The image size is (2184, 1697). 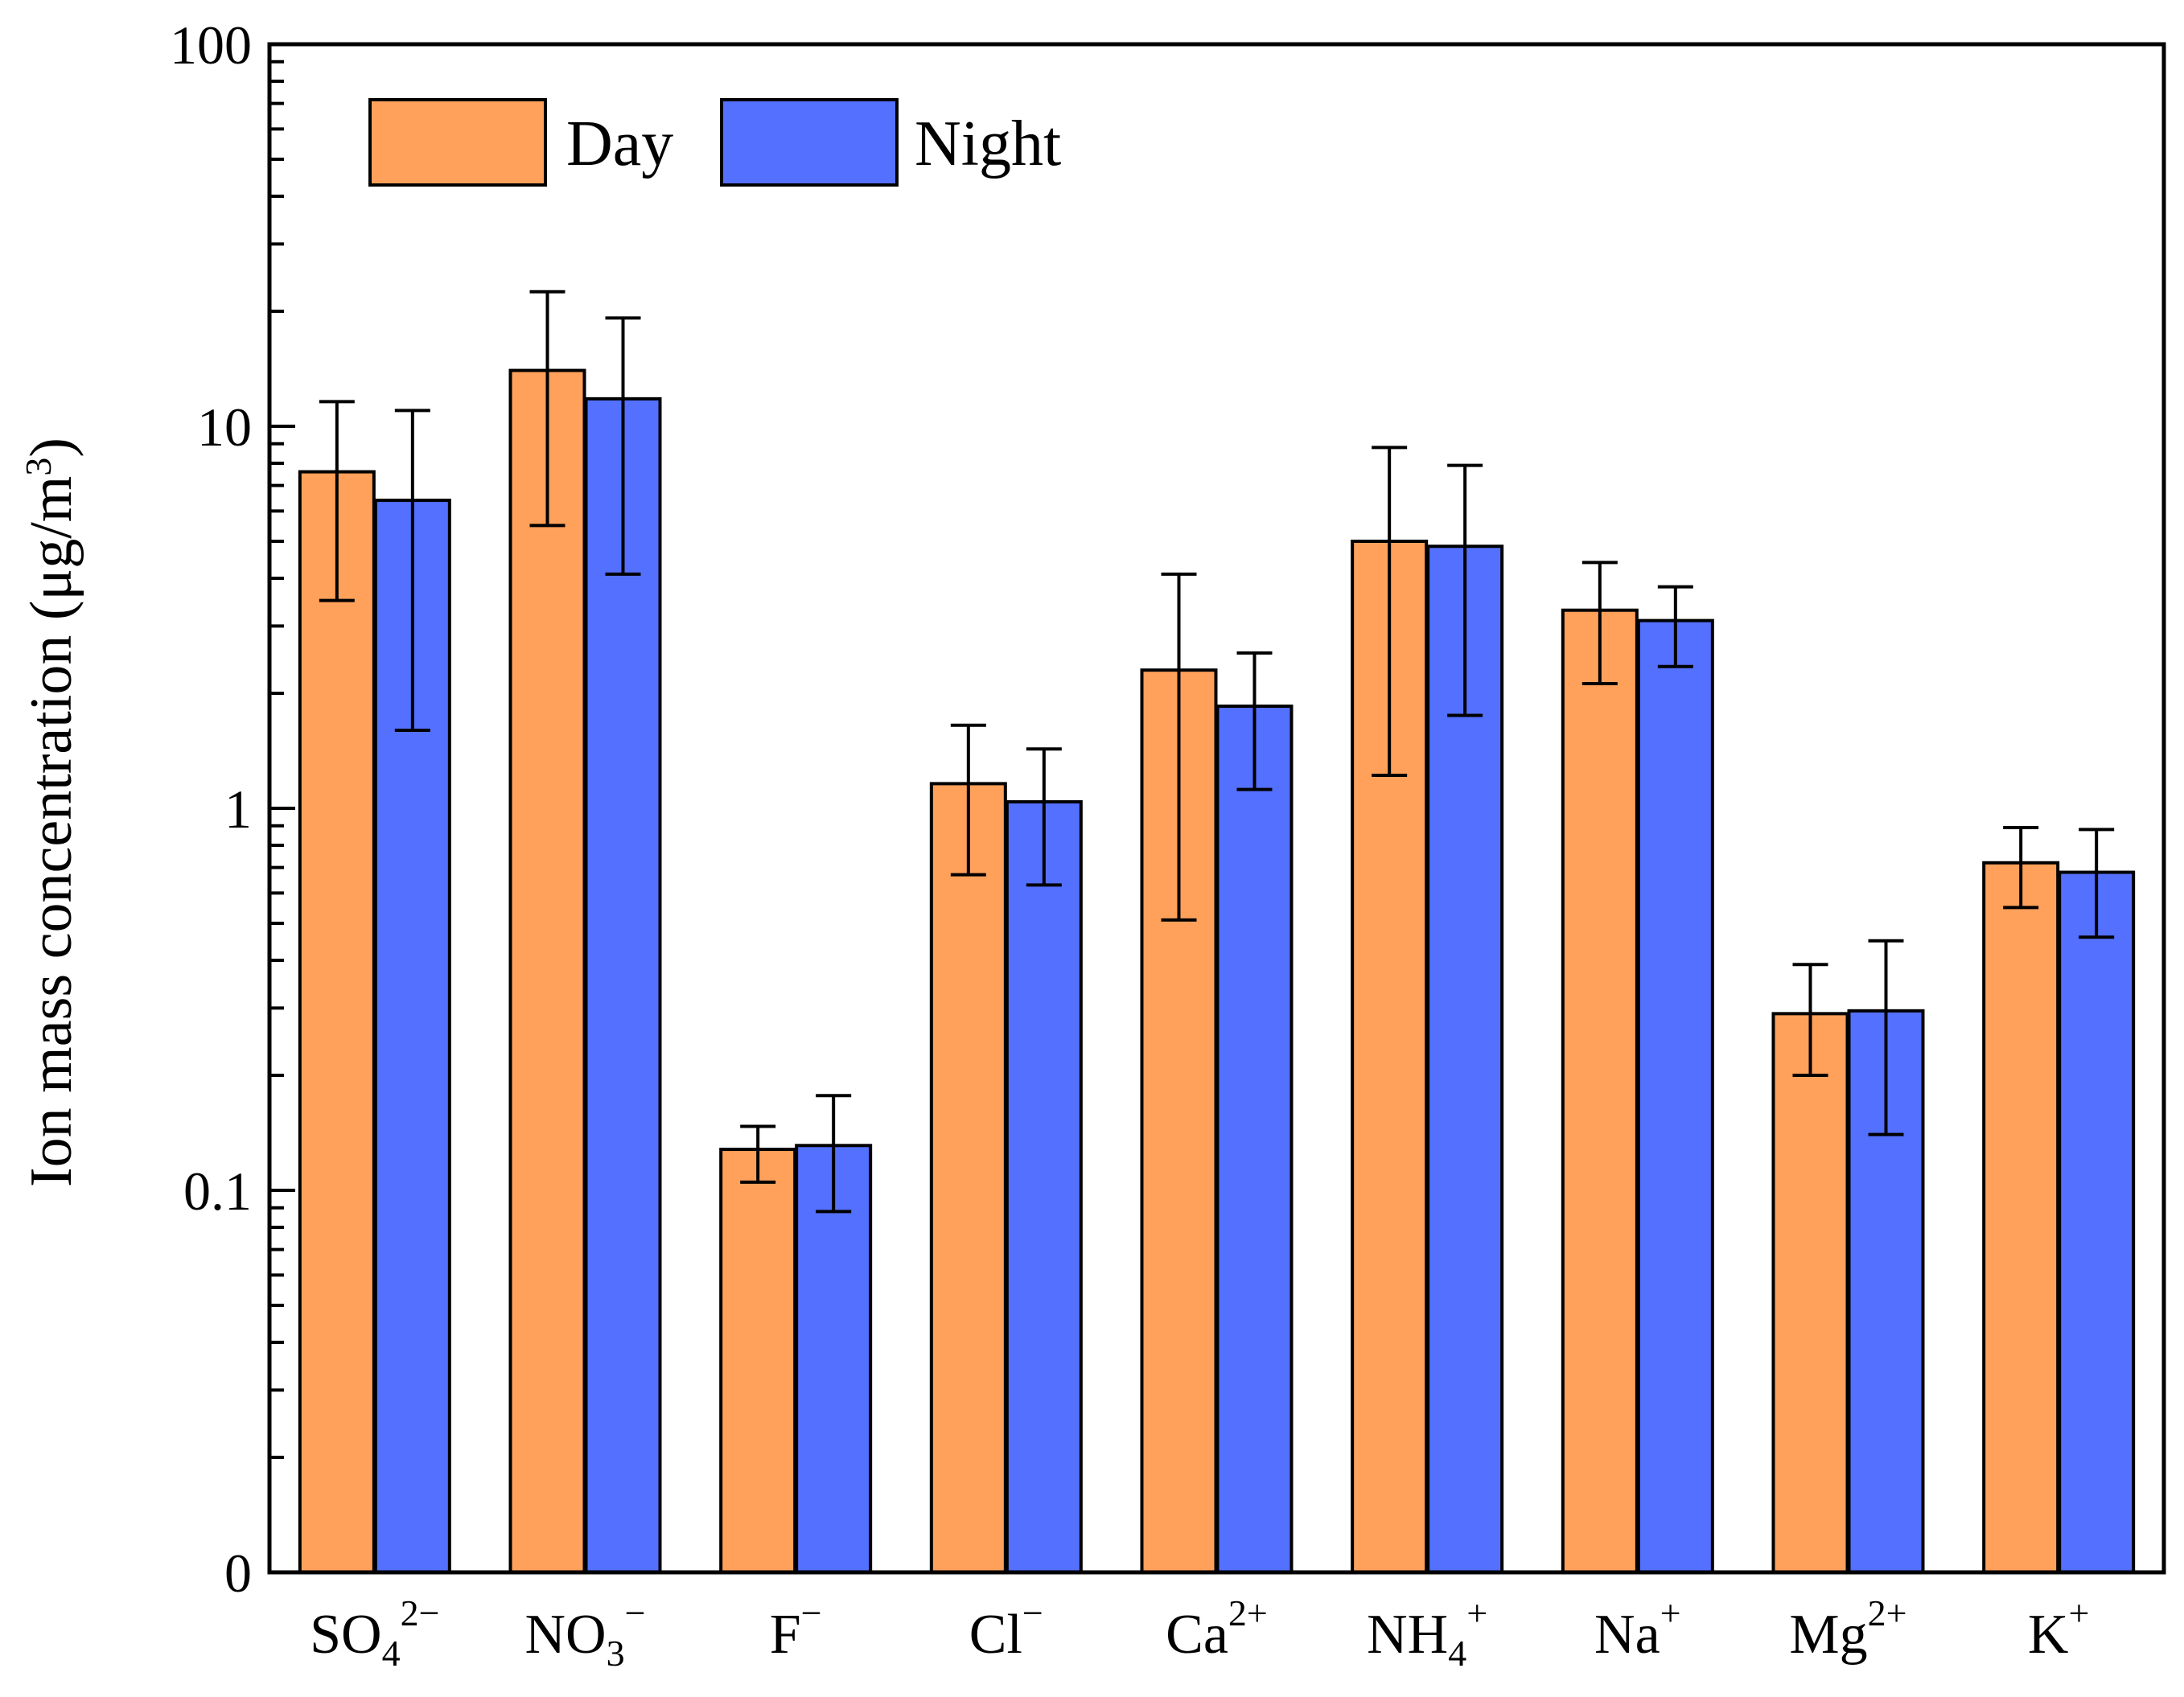 I want to click on x-tick-label-base-5: NH, so click(x=1407, y=1635).